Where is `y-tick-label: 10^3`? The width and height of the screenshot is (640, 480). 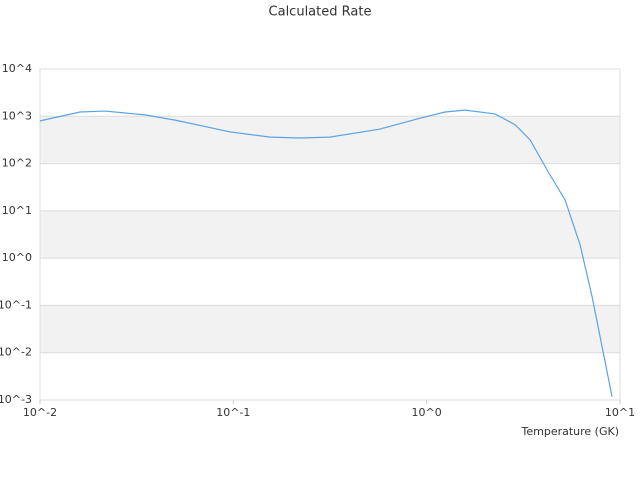 y-tick-label: 10^3 is located at coordinates (17, 115).